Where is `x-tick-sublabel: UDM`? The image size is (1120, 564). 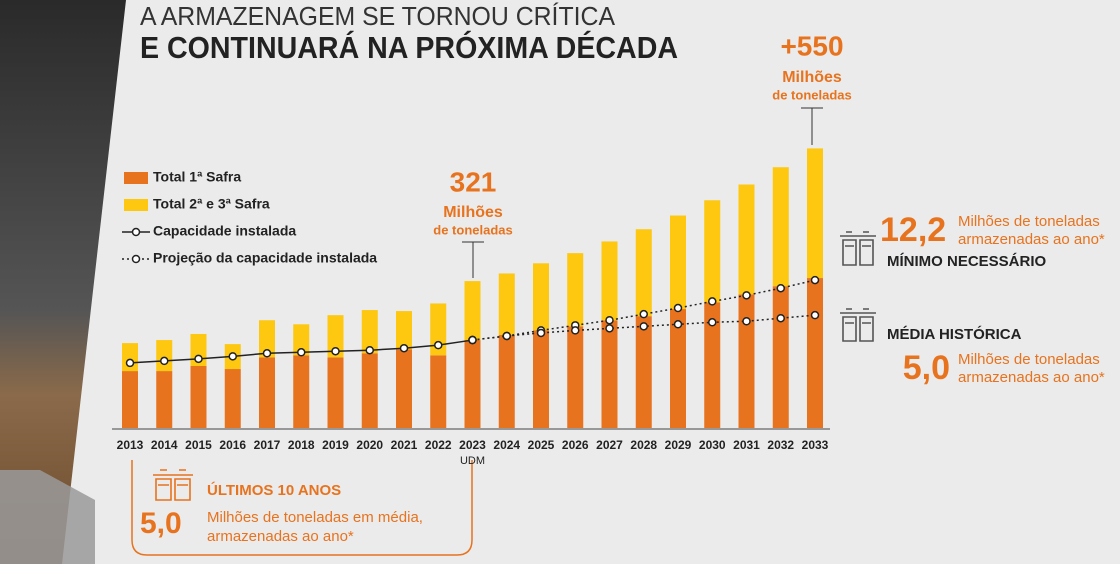
x-tick-sublabel: UDM is located at coordinates (472, 461).